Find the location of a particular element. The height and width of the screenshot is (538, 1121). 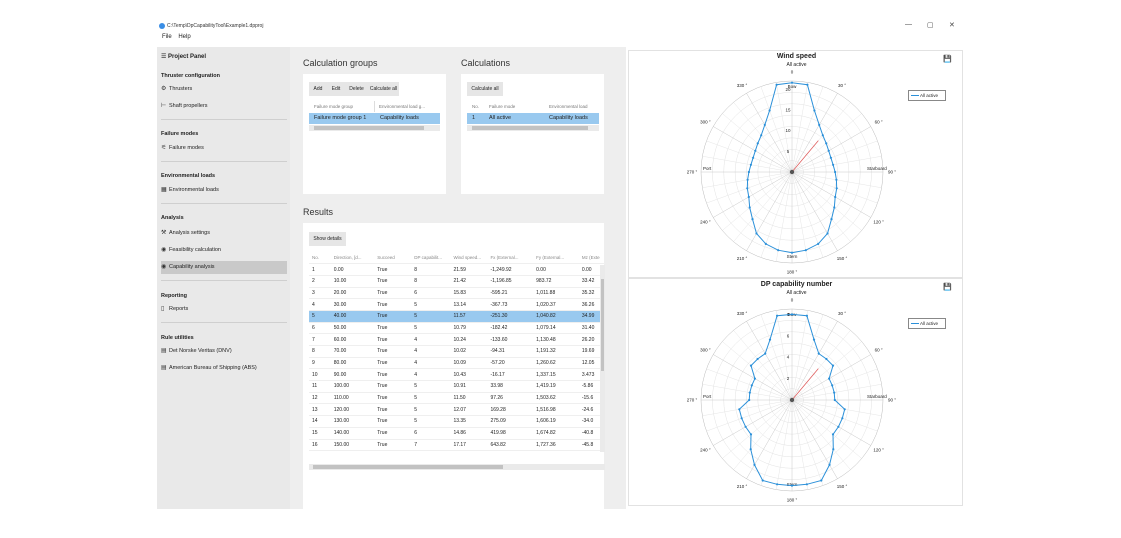

nav-reports: ▯ Reports is located at coordinates (224, 309).